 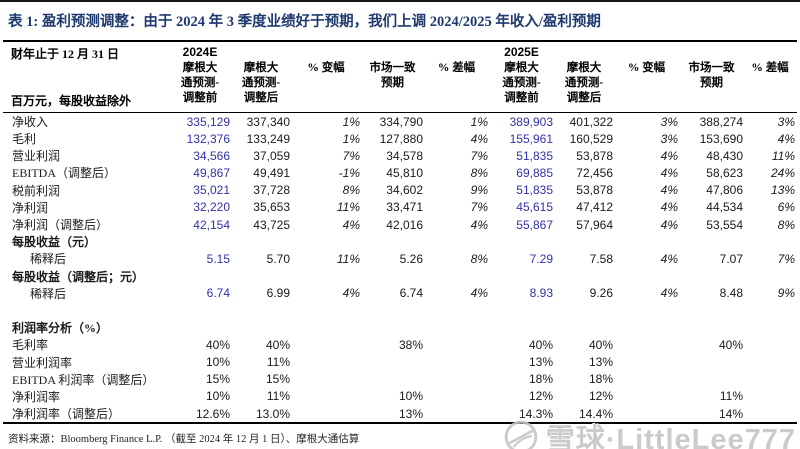 I want to click on cell-value: 72,456, so click(x=594, y=172).